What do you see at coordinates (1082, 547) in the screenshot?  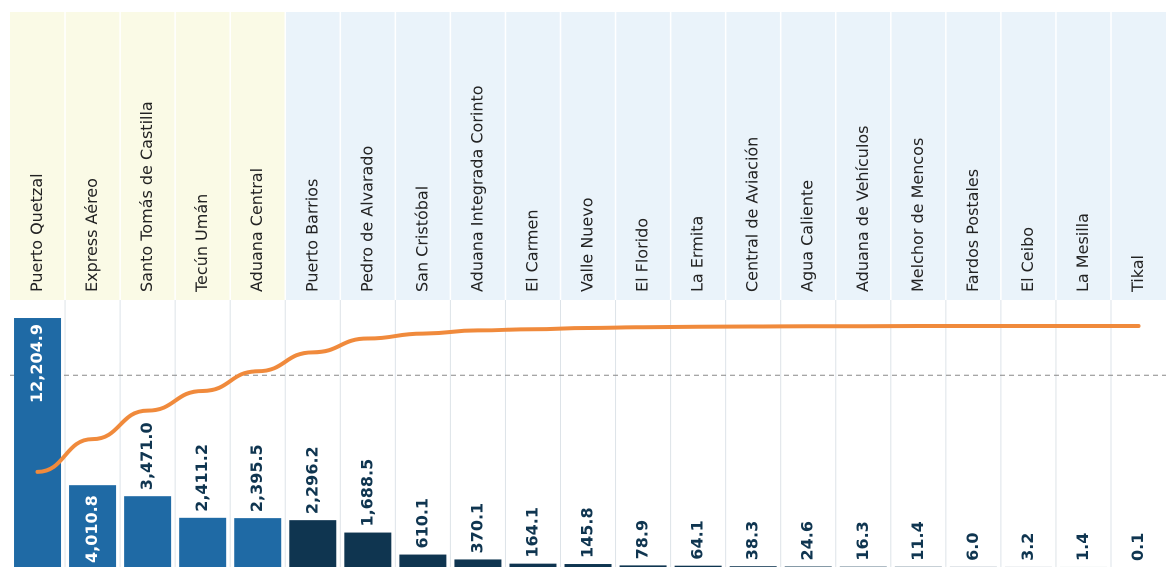 I see `value-label: 1.4` at bounding box center [1082, 547].